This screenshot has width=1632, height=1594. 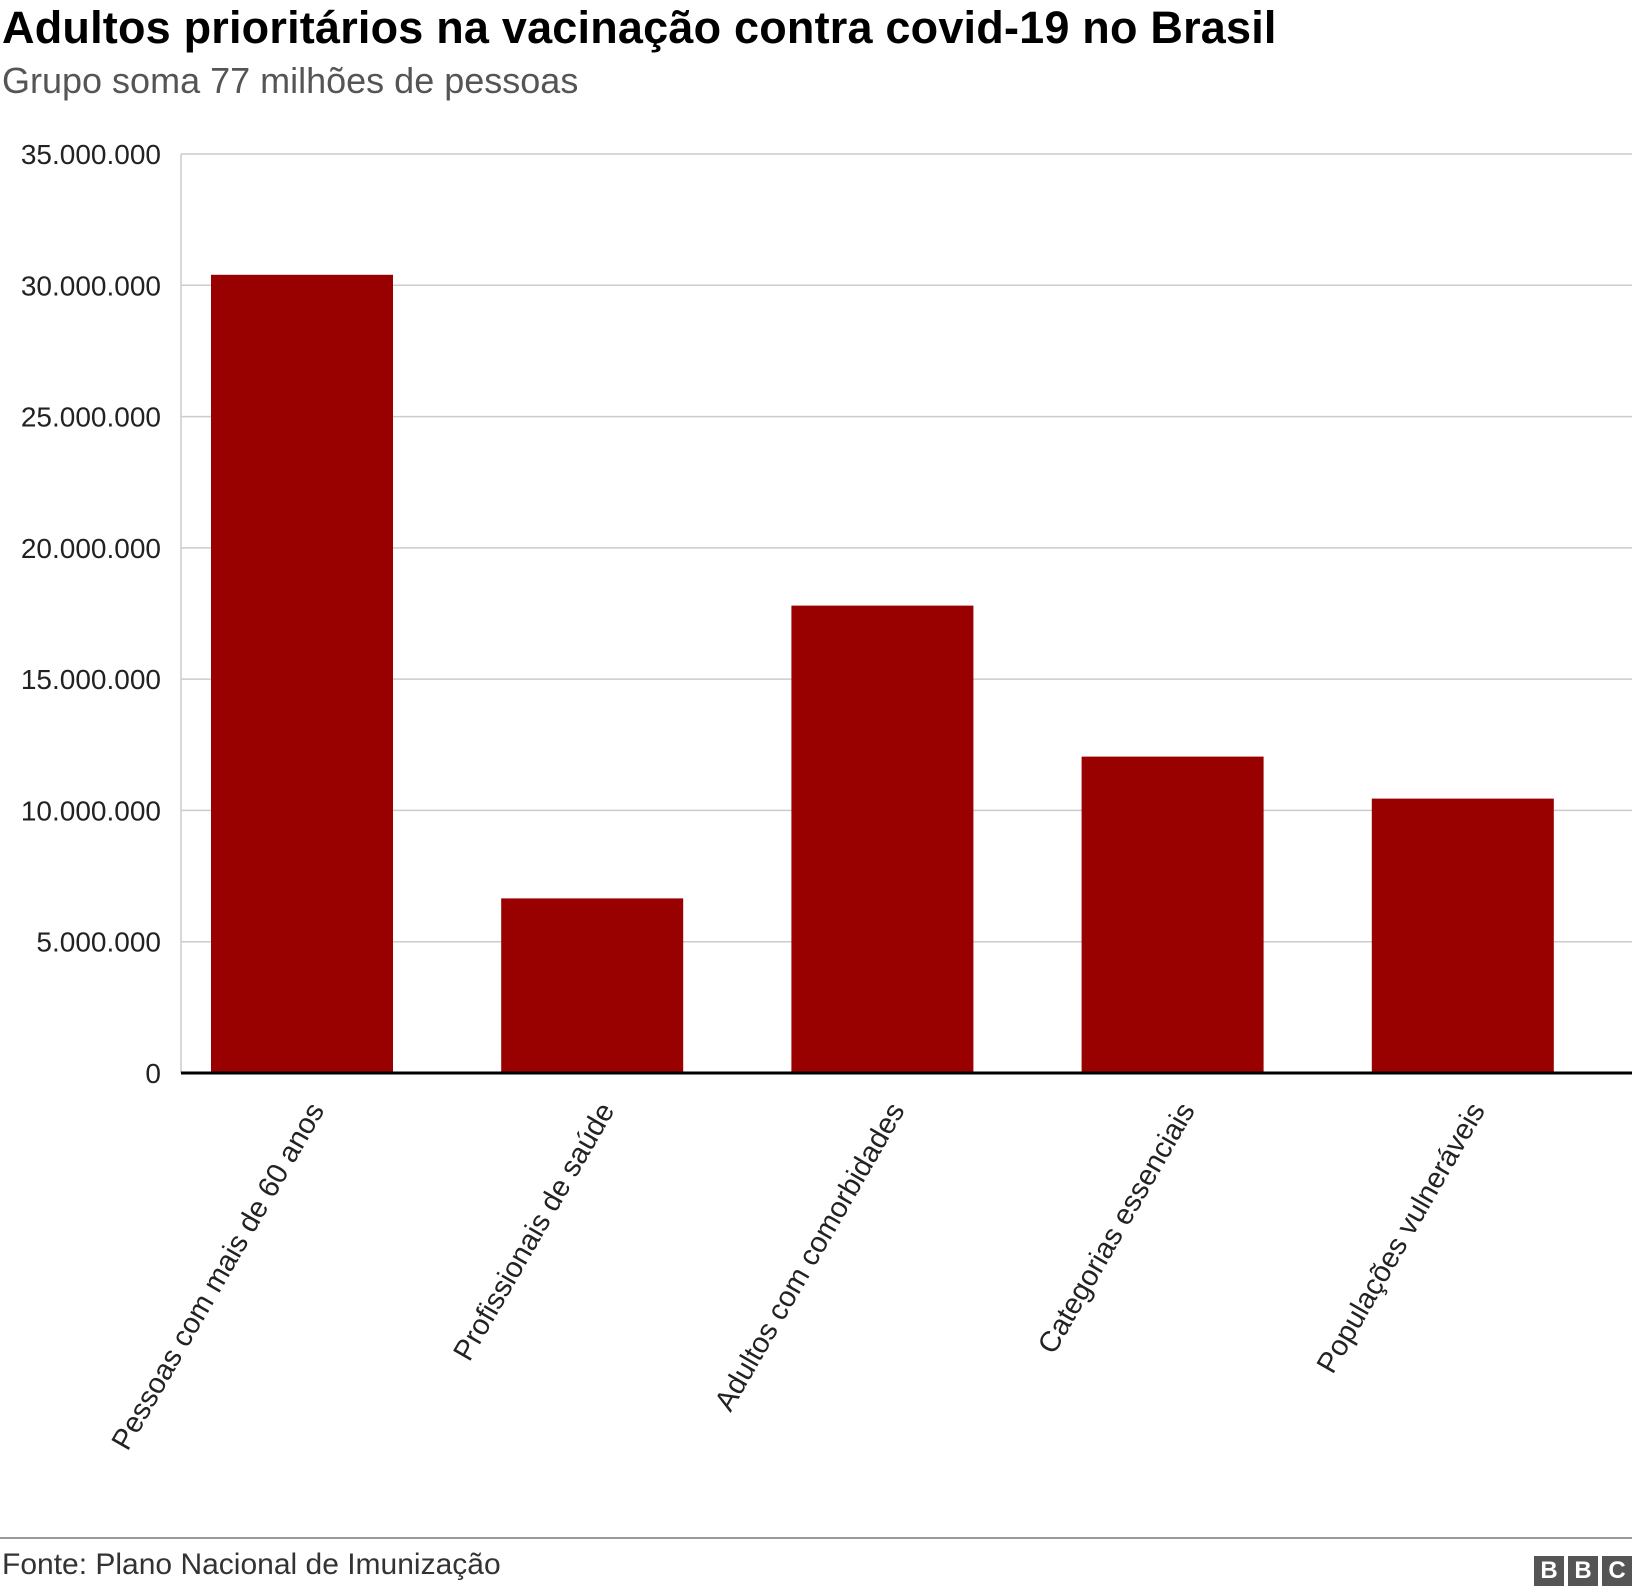 I want to click on y-tick-label: 15.000.000, so click(x=91, y=679).